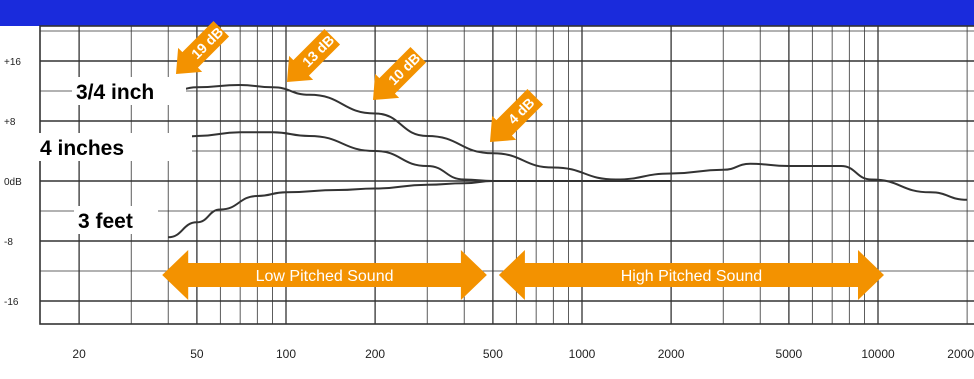  What do you see at coordinates (360, 81) in the screenshot?
I see `db-annotations: 19 dB 13 dB 10 dB 4 dB` at bounding box center [360, 81].